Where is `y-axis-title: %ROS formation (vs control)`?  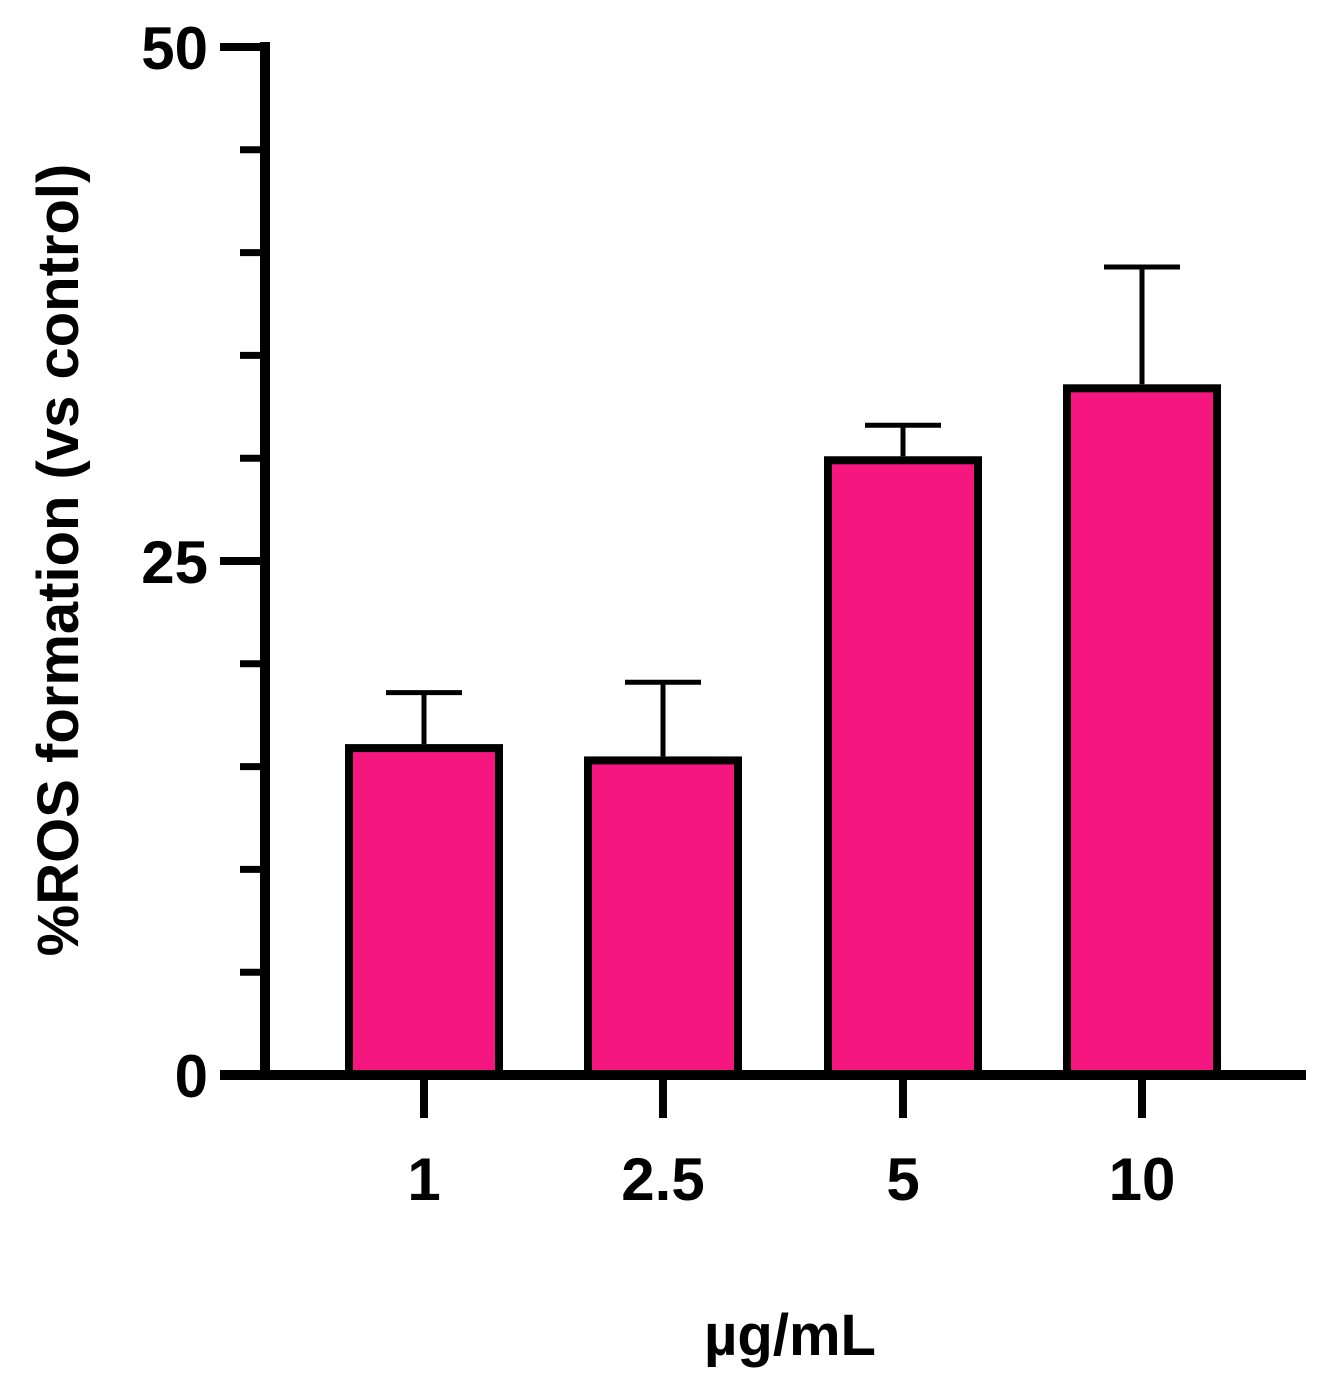
y-axis-title: %ROS formation (vs control) is located at coordinates (58, 560).